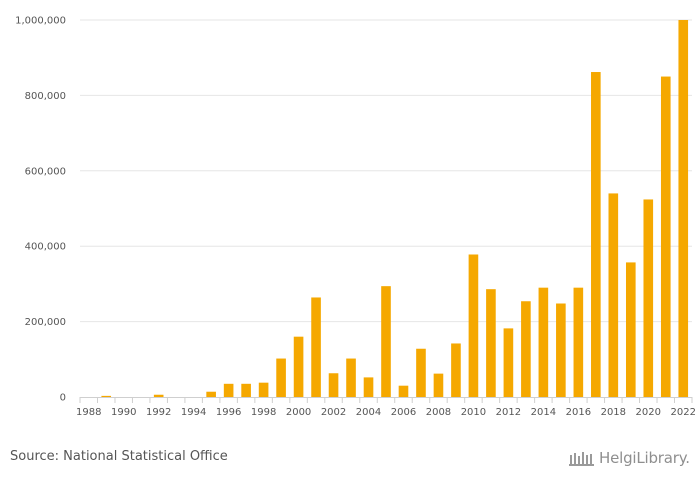 The width and height of the screenshot is (700, 483). What do you see at coordinates (158, 395) in the screenshot?
I see `bar-1992` at bounding box center [158, 395].